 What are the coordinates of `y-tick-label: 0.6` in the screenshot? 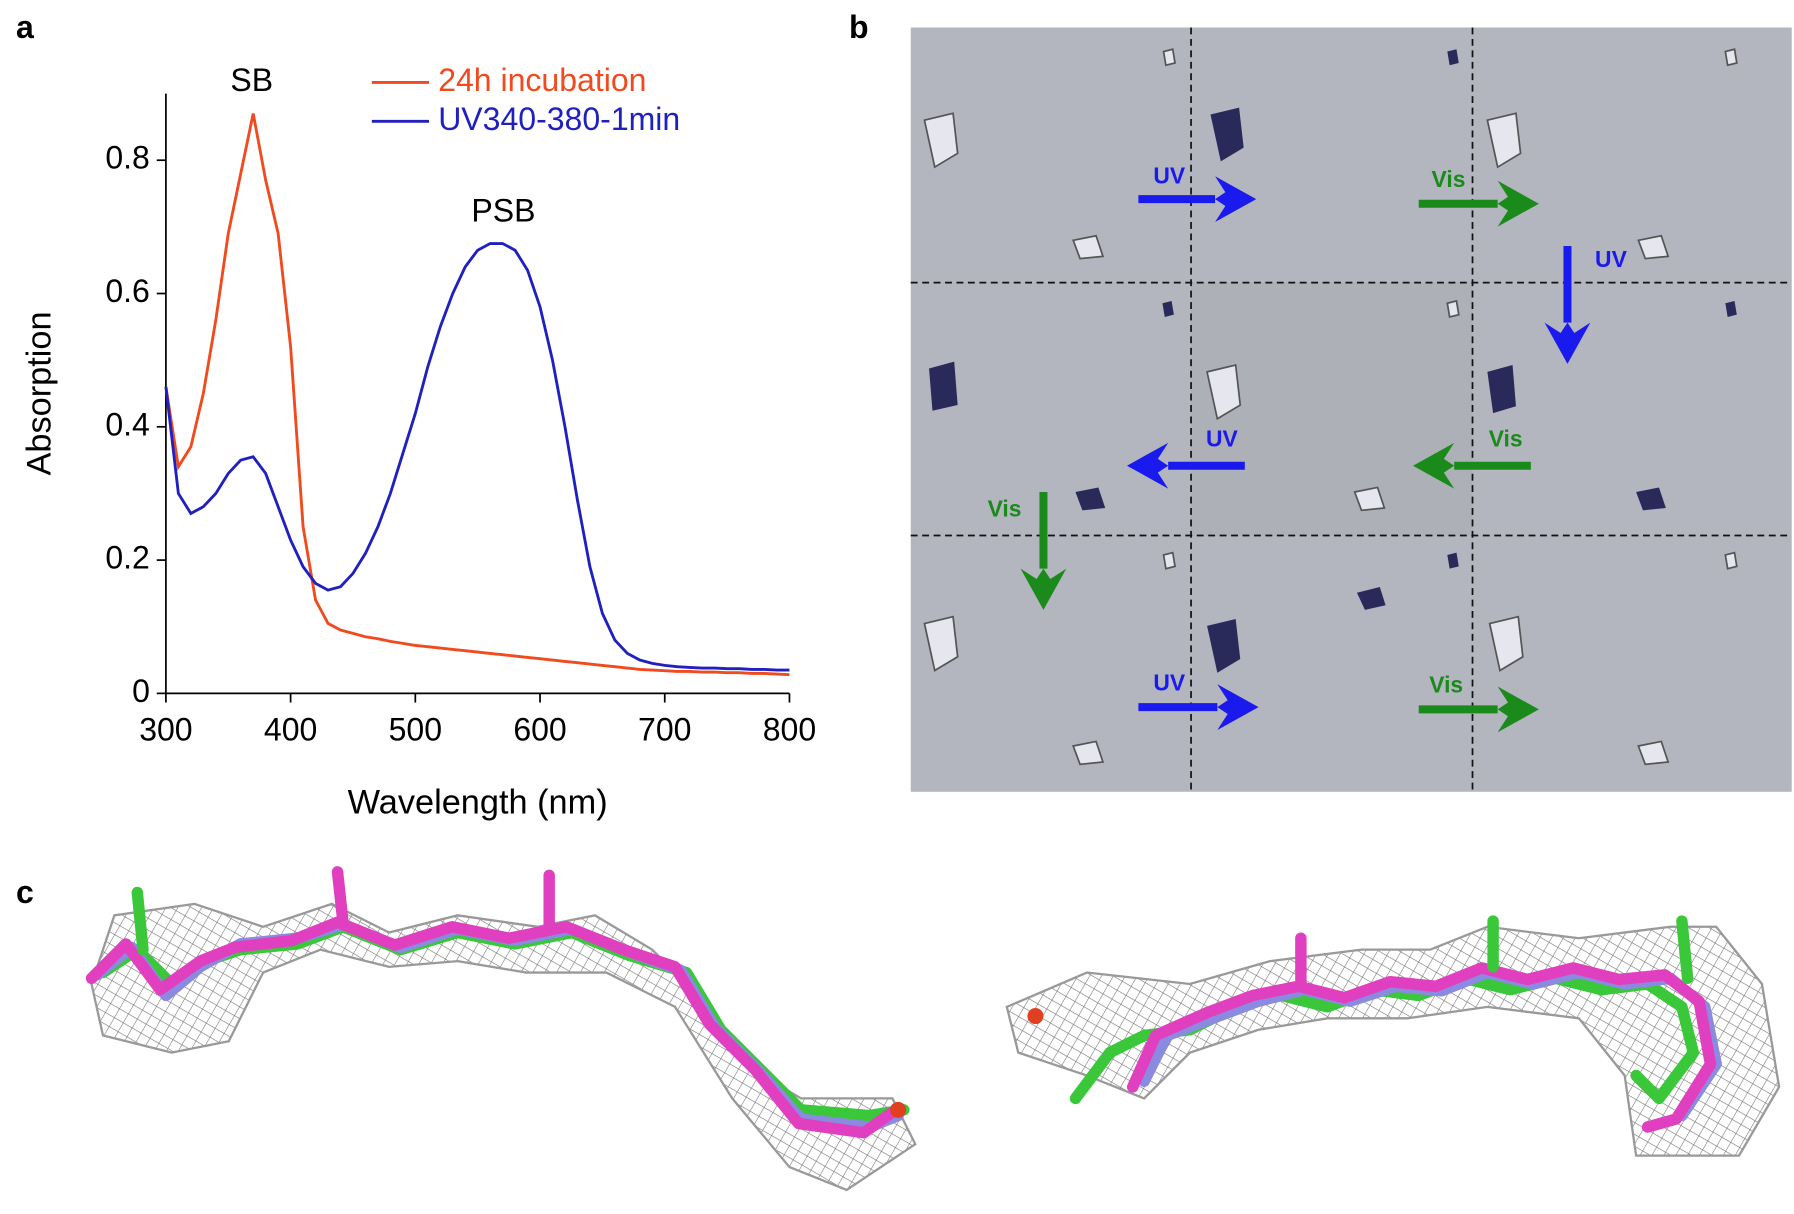 It's located at (127, 291).